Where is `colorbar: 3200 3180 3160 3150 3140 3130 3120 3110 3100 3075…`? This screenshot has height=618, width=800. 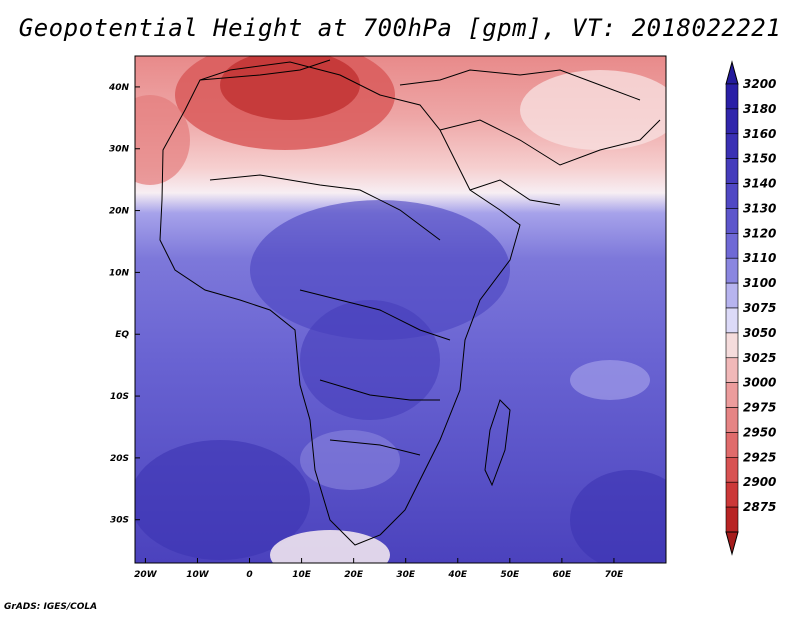 colorbar: 3200 3180 3160 3150 3140 3130 3120 3110 3100 3075… is located at coordinates (750, 308).